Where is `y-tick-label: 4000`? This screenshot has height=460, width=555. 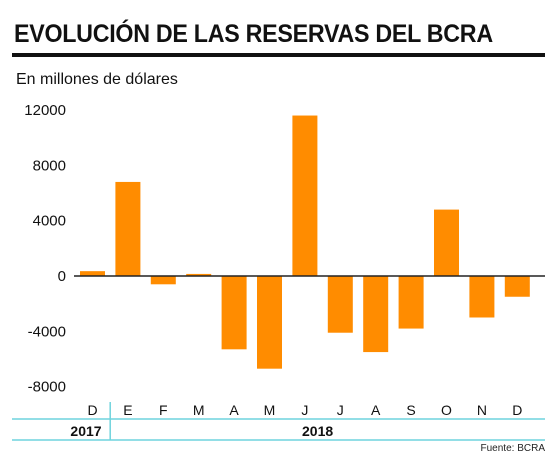
y-tick-label: 4000 is located at coordinates (49, 221).